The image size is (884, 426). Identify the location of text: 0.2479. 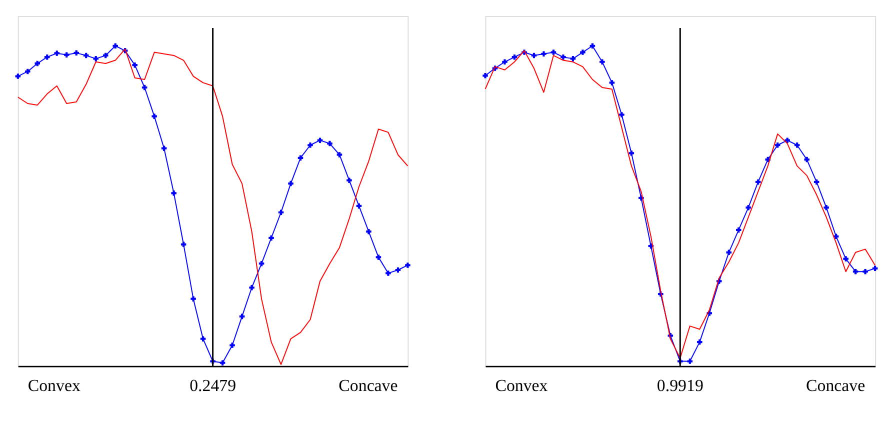
(213, 385).